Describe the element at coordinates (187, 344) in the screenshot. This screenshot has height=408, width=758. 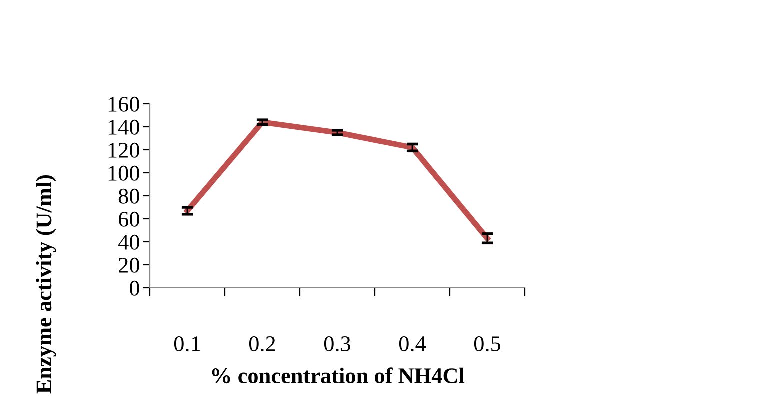
I see `x-tick-label: 0.1` at that location.